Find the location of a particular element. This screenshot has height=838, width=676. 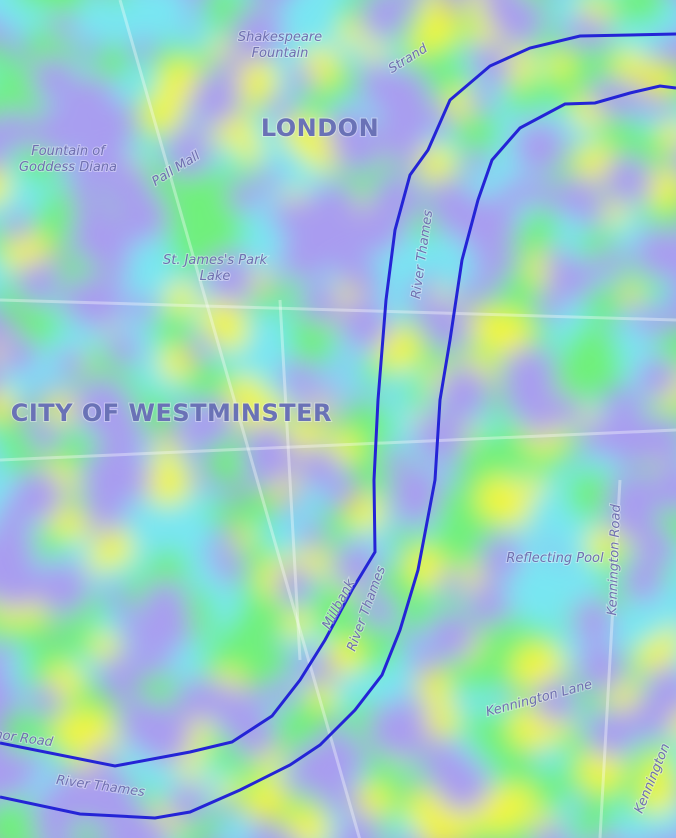

place-label: St. James's Park is located at coordinates (215, 260).